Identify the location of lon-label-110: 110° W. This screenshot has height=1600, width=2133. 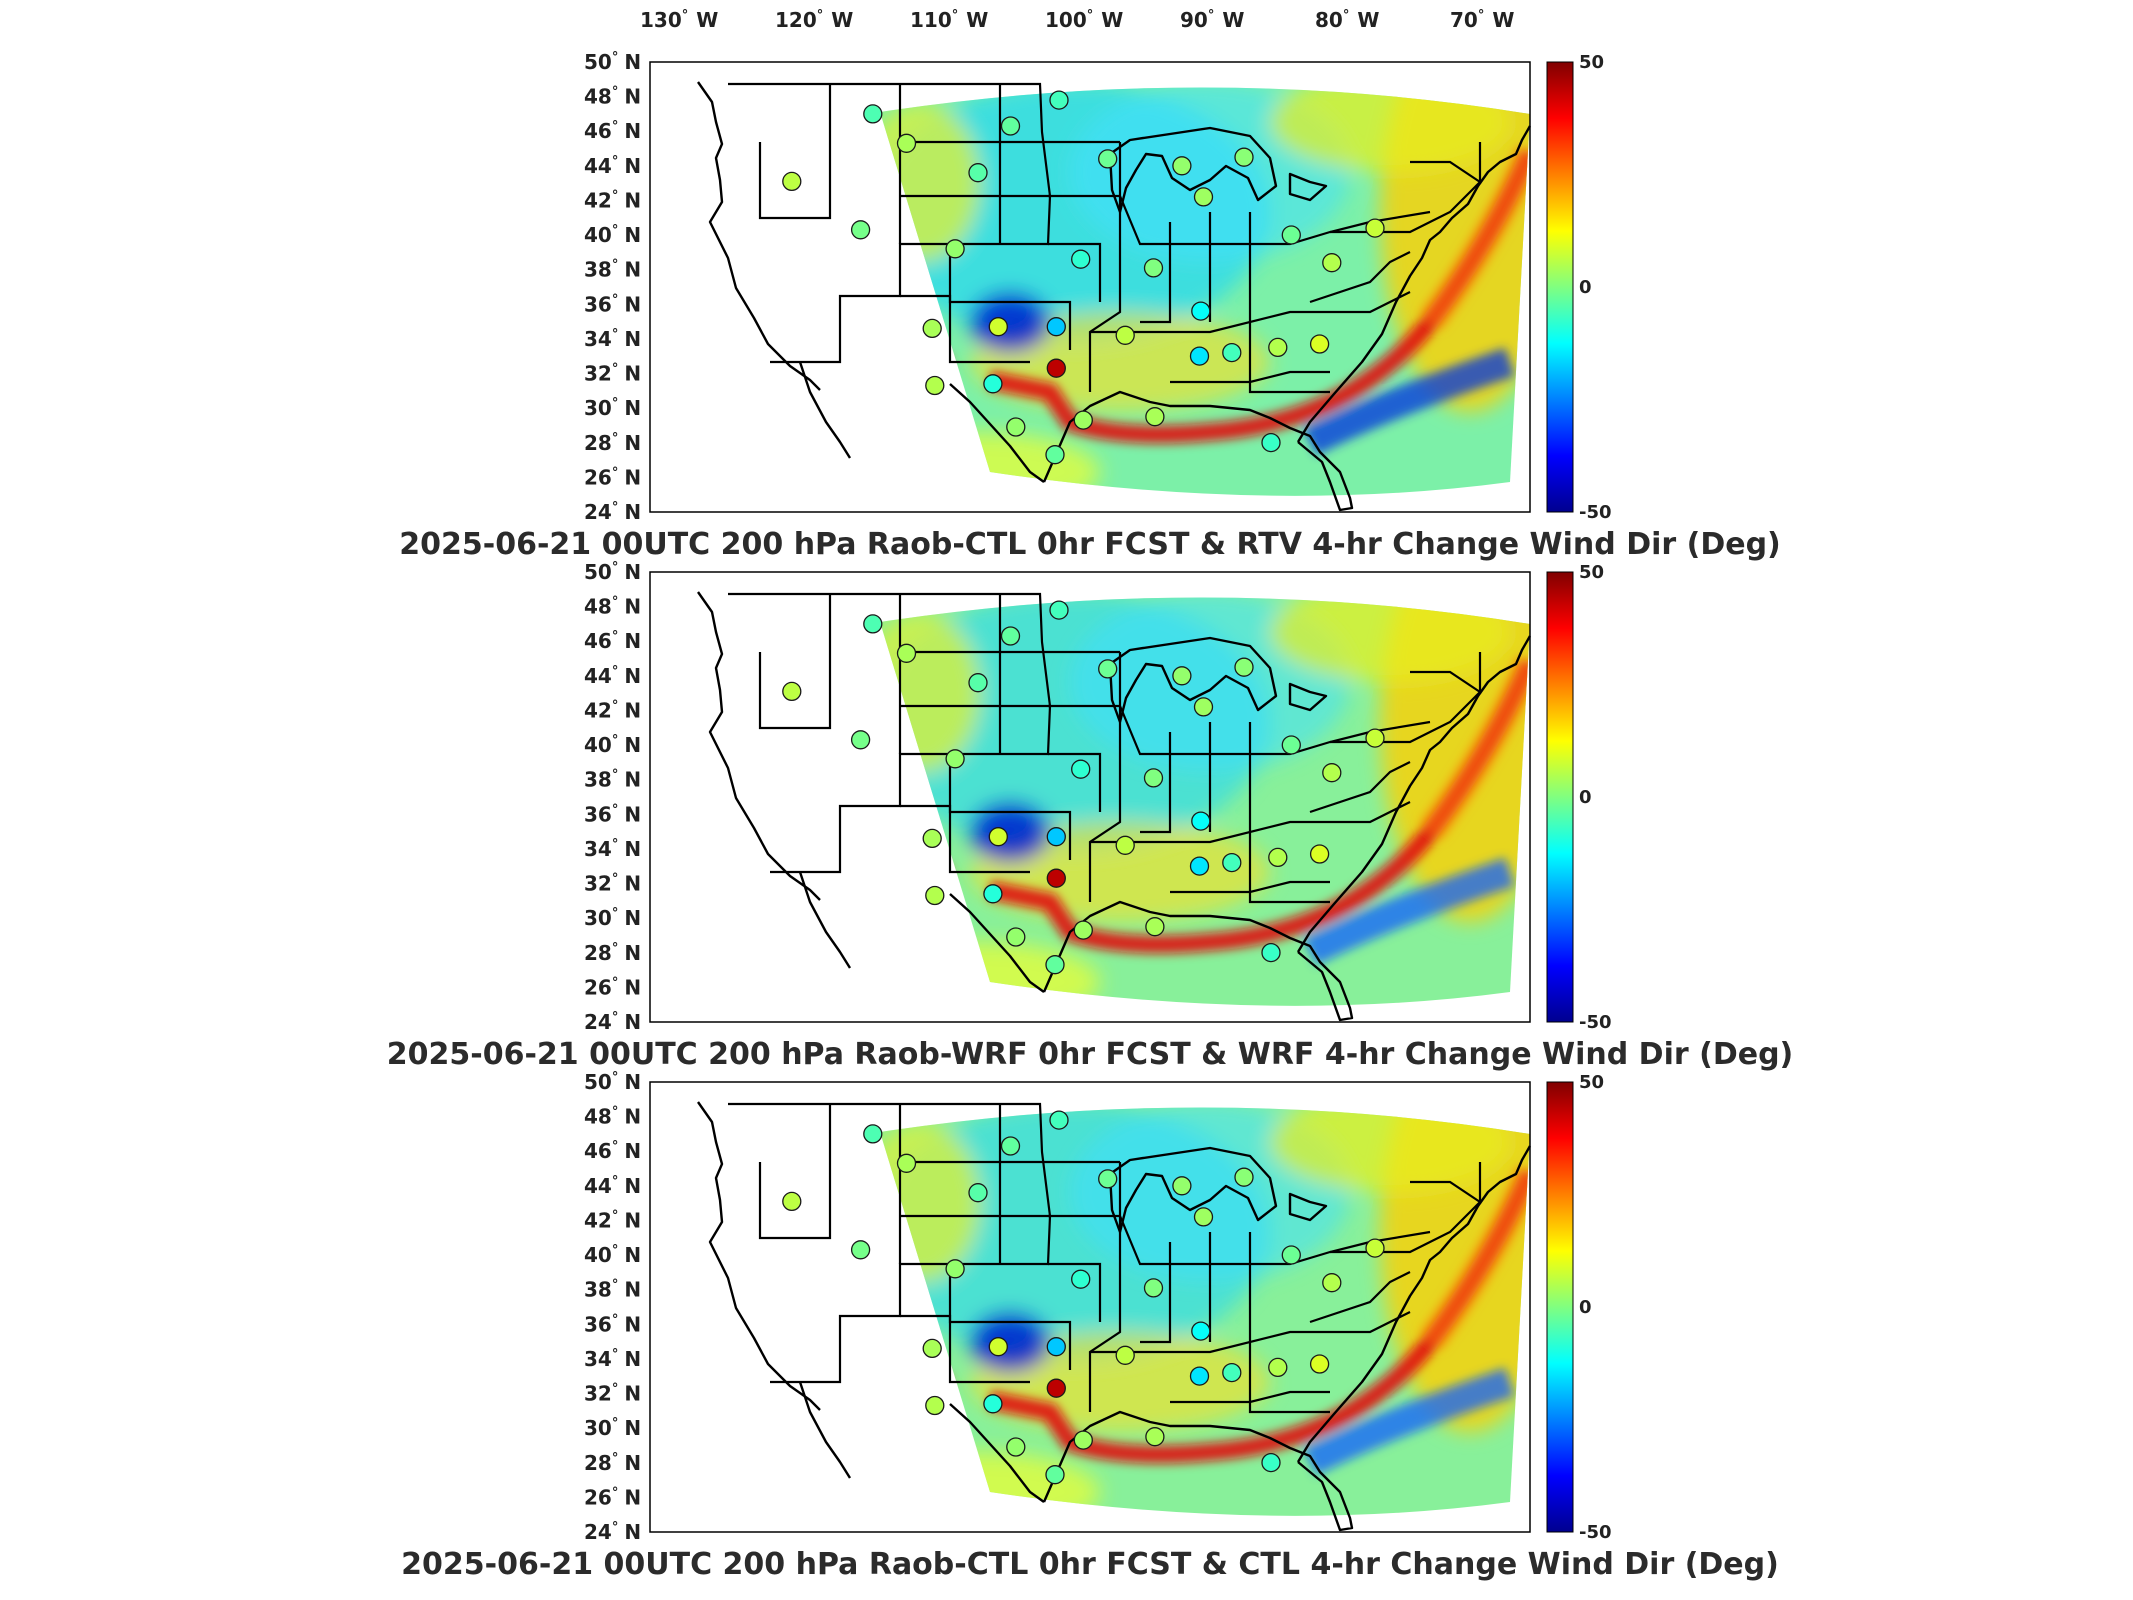
(949, 20).